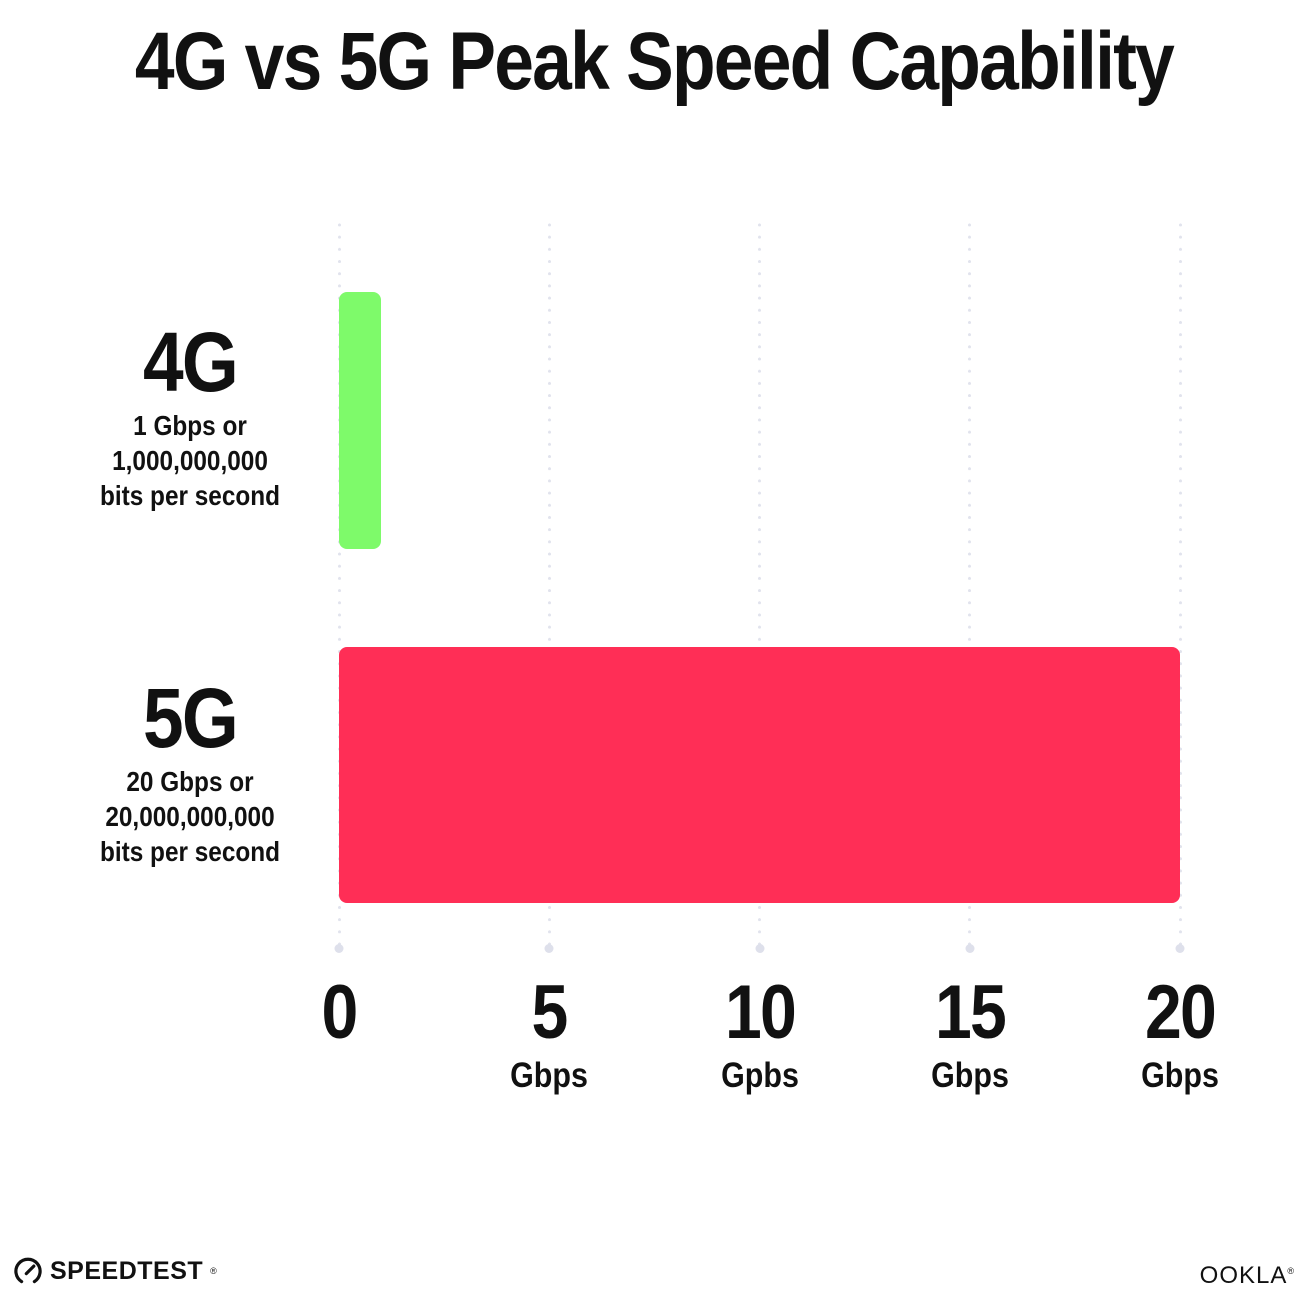  Describe the element at coordinates (550, 1012) in the screenshot. I see `x-tick-5-number: 5` at that location.